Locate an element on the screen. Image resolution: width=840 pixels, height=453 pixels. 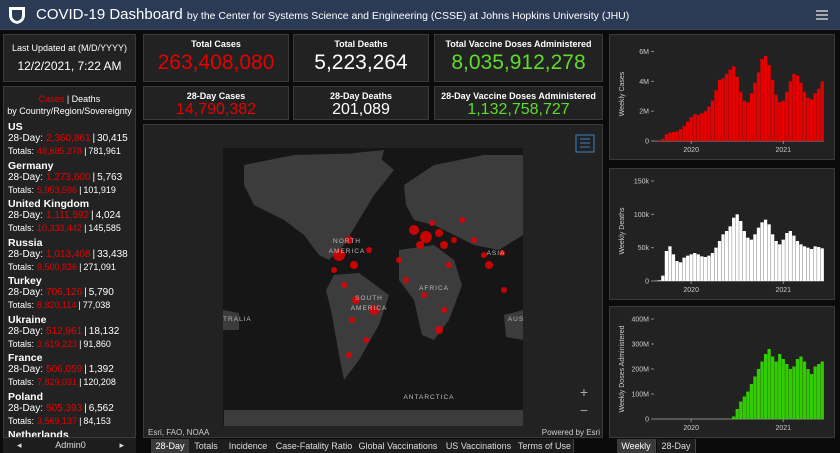
y-tick-label: 300M is located at coordinates (640, 345).